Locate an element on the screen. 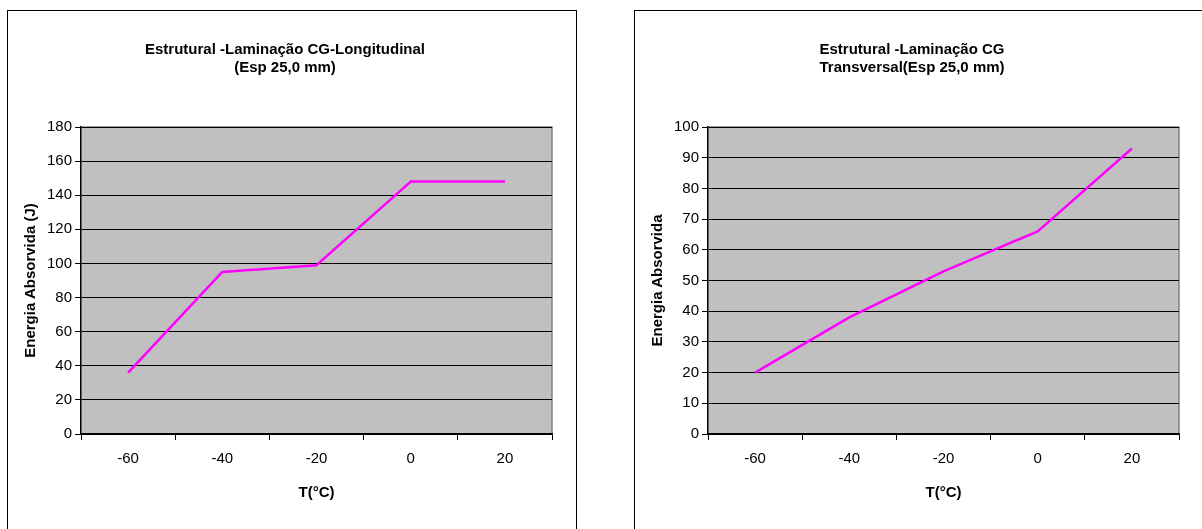  y-tick-label: 90 is located at coordinates (691, 156).